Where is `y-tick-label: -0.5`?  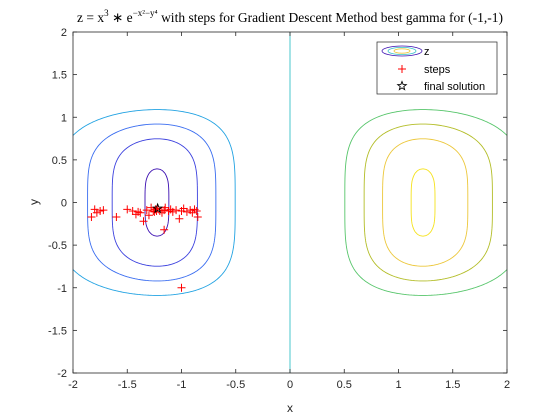 y-tick-label: -0.5 is located at coordinates (57, 246).